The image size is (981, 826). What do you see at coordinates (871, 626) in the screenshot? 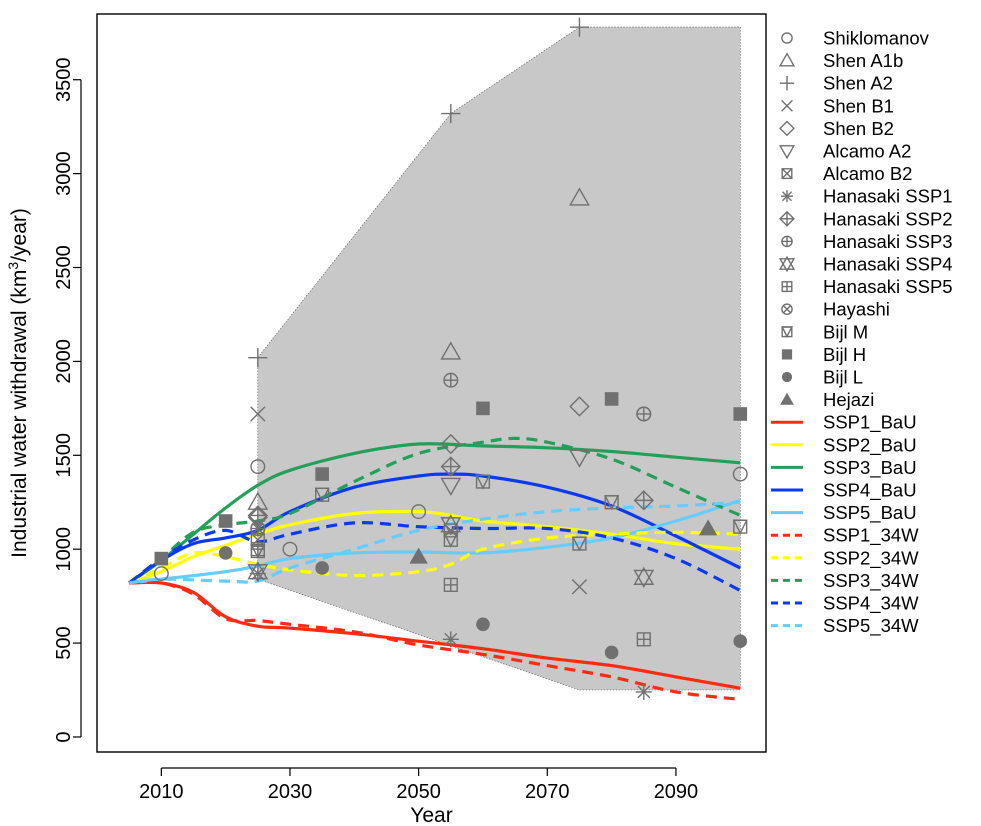
I see `legend-label-ssp5-34w: SSP5_34W` at bounding box center [871, 626].